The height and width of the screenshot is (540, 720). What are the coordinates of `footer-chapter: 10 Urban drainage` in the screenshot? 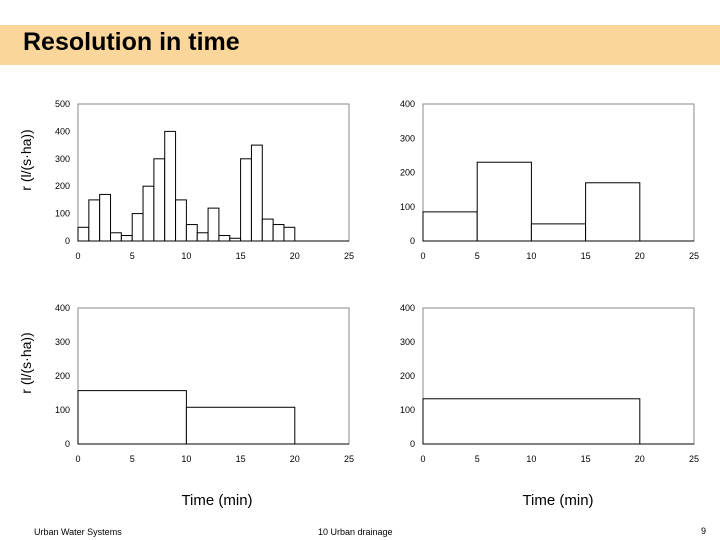 It's located at (355, 532).